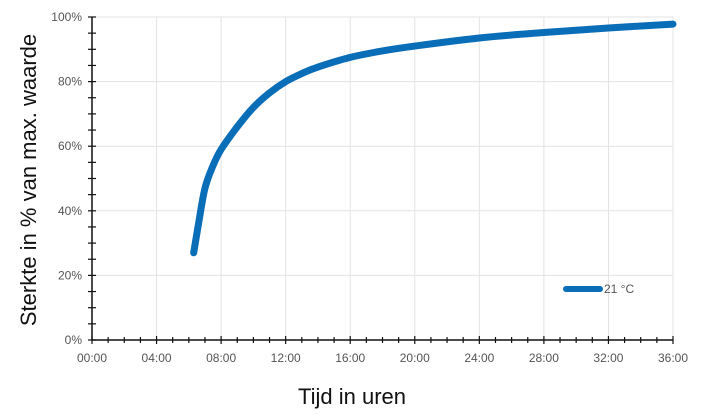 The image size is (703, 415). I want to click on x-tick-label: 32:00, so click(608, 358).